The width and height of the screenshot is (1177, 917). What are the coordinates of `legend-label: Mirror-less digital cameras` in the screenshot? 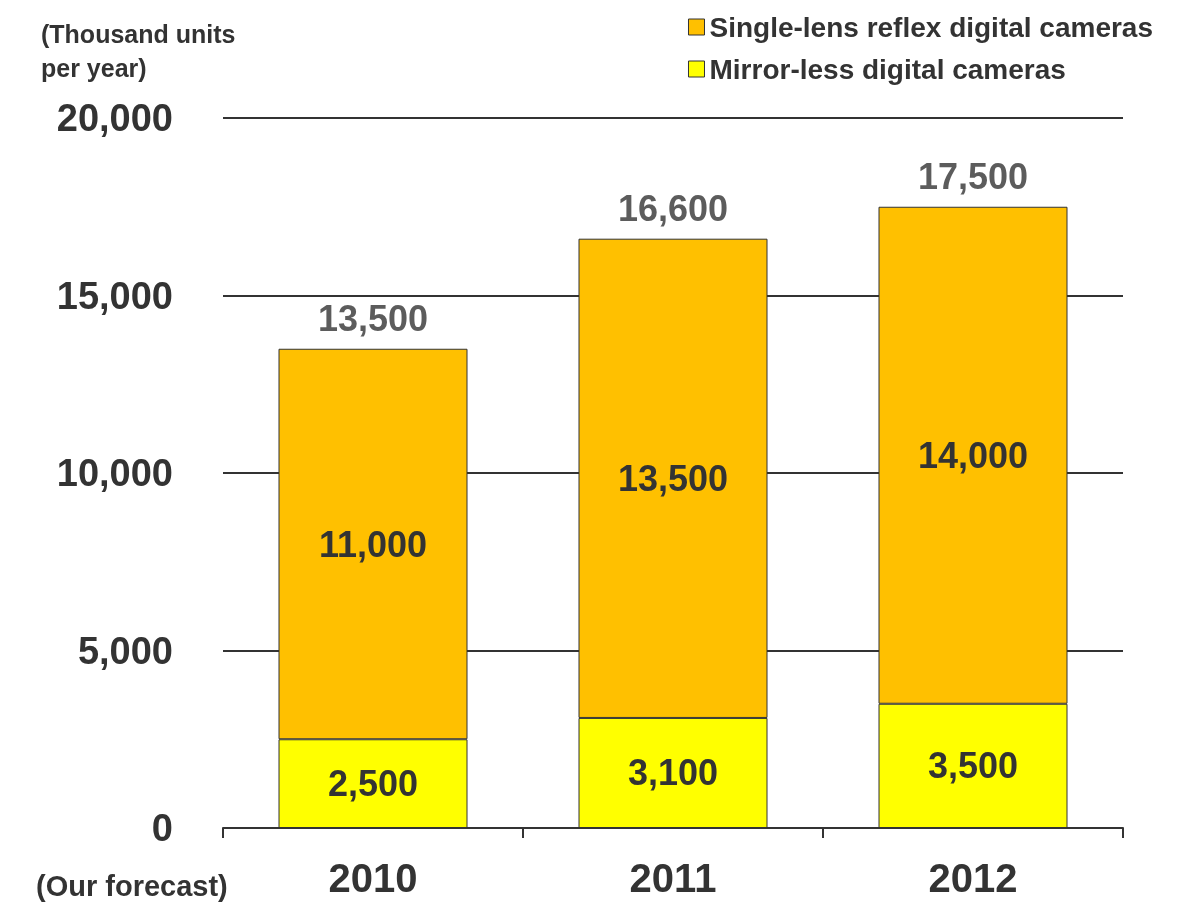 It's located at (887, 69).